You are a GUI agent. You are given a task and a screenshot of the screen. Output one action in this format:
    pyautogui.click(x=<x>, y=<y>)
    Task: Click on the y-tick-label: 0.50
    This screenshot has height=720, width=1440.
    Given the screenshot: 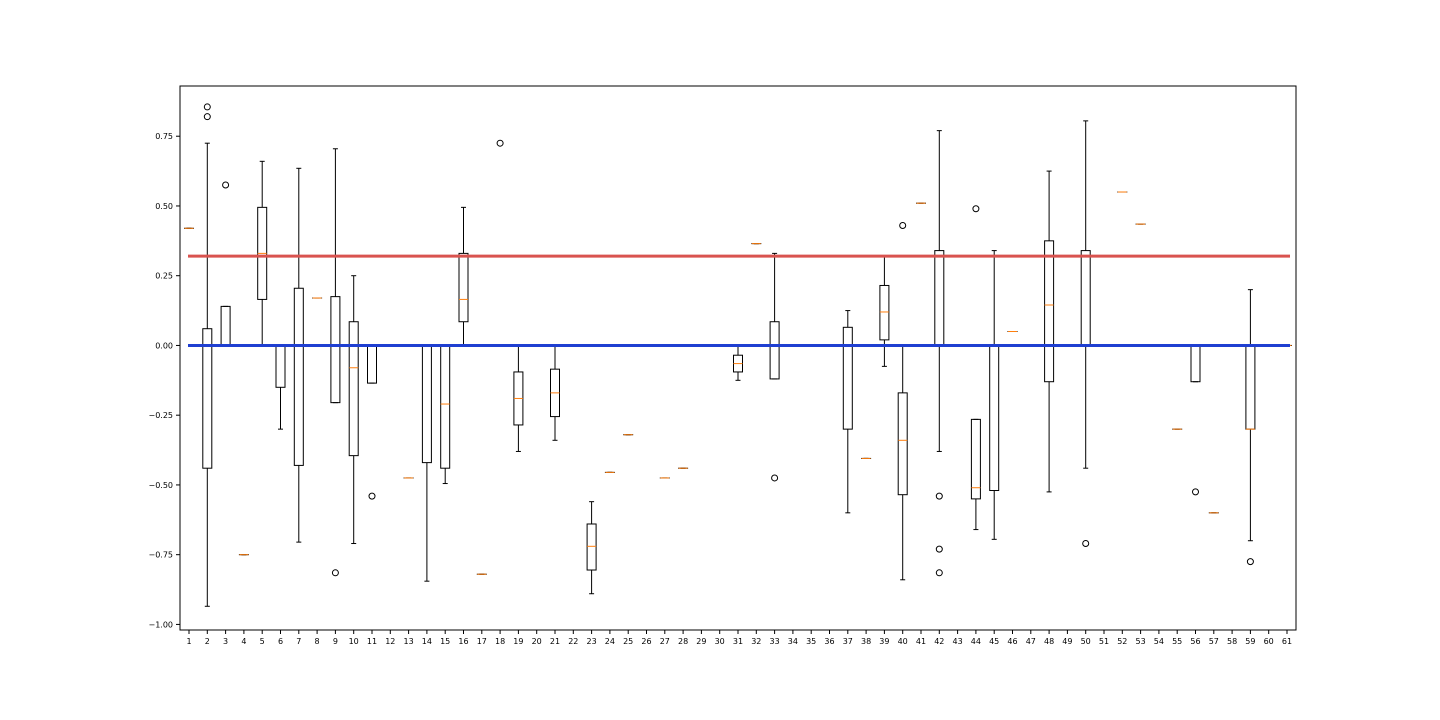 What is the action you would take?
    pyautogui.click(x=164, y=206)
    